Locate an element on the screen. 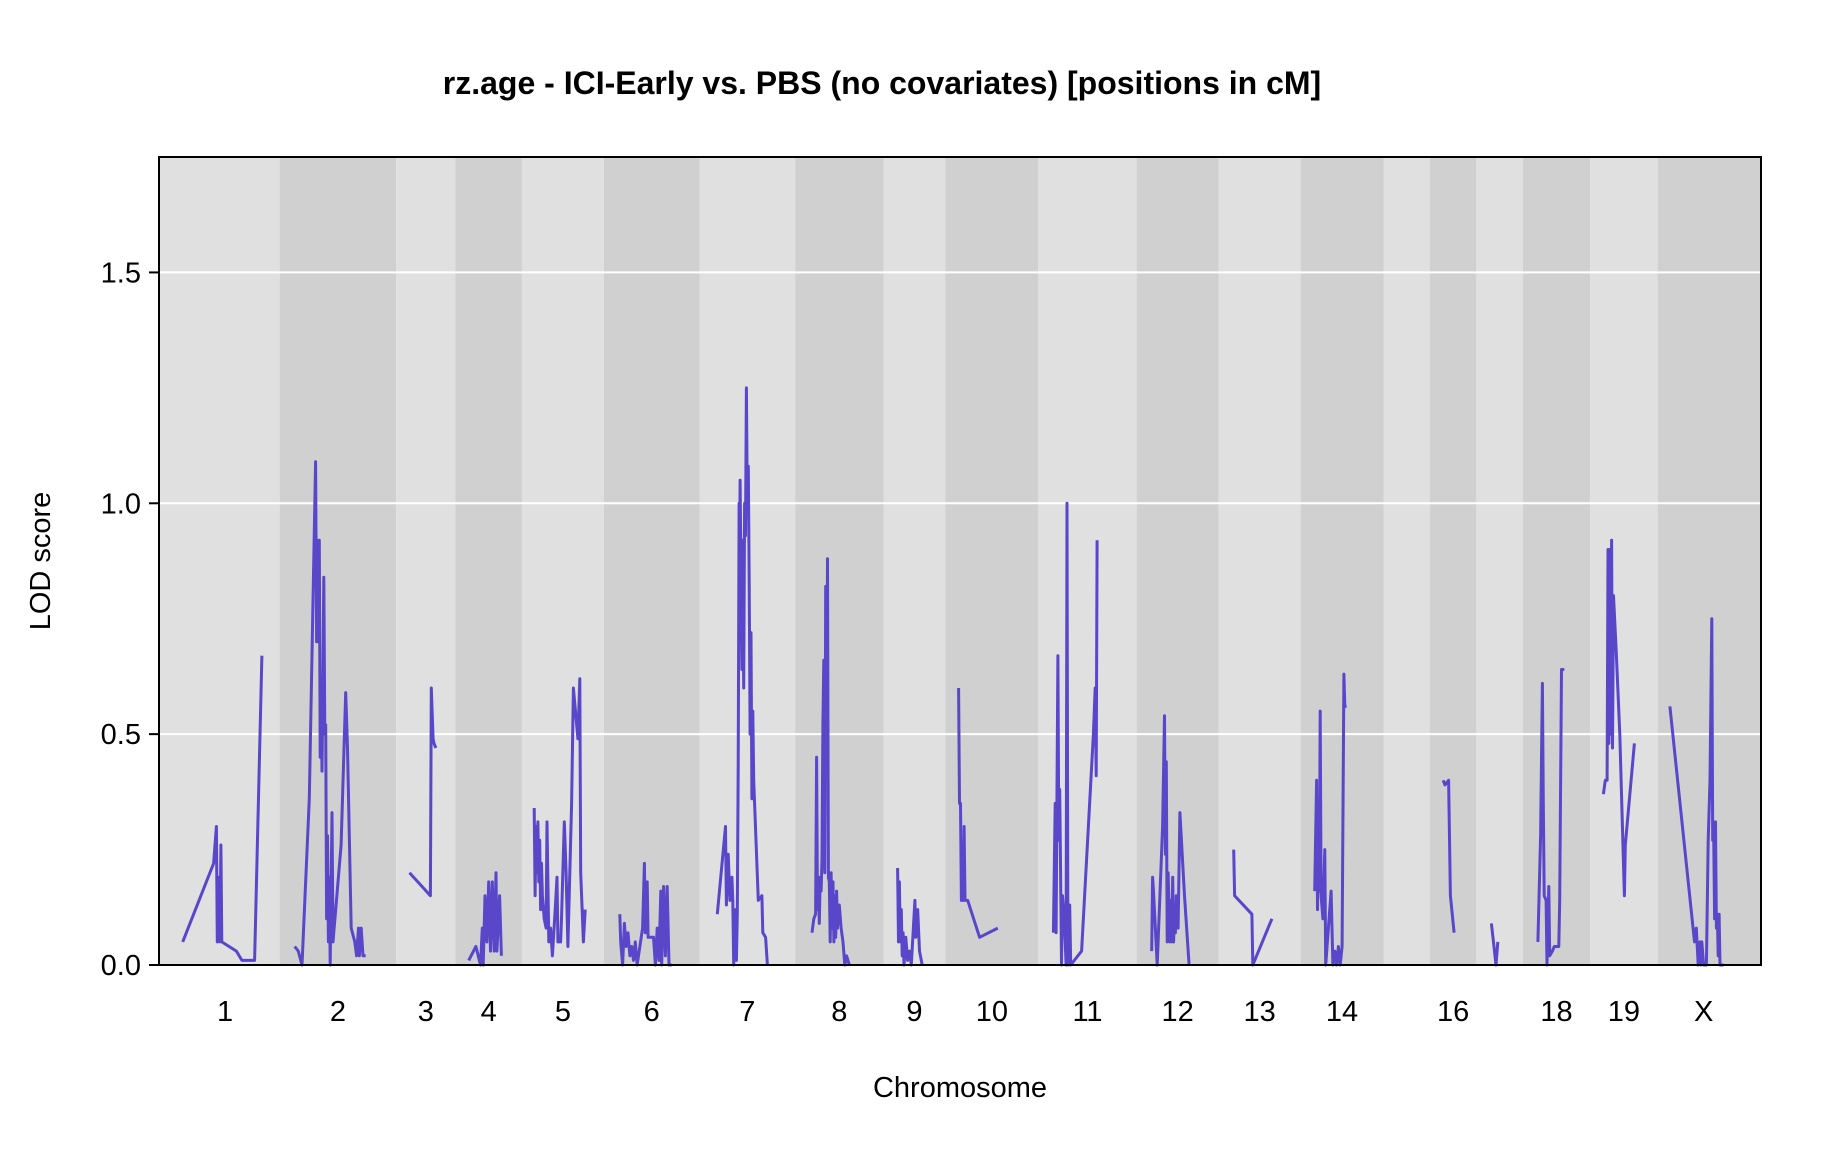 The height and width of the screenshot is (1152, 1824). x-tick-label: 10 is located at coordinates (992, 1012).